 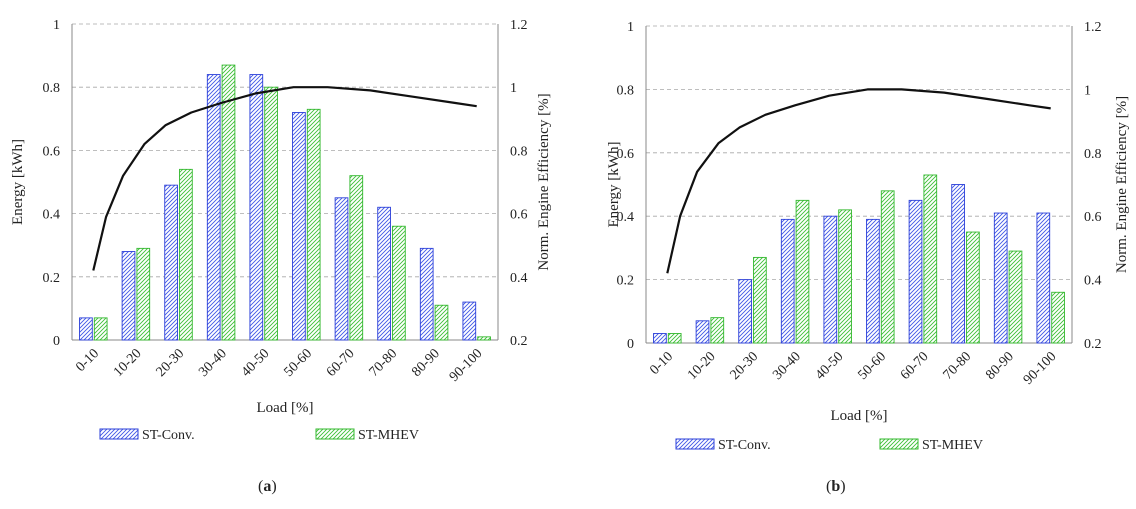 I want to click on x-tick-label: 60-70, so click(x=915, y=366).